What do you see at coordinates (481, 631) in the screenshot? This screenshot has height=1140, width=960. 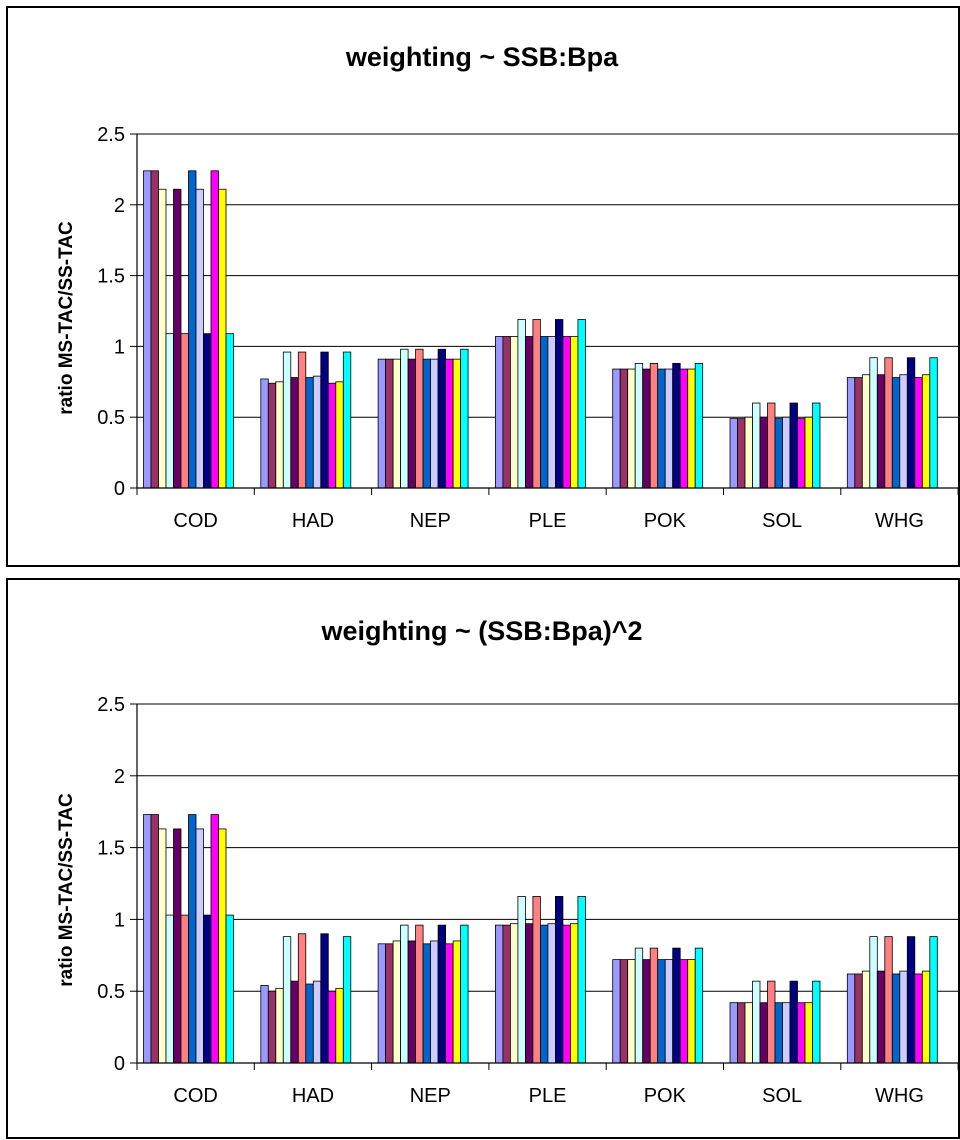 I see `chart-title: weighting ~ (SSB:Bpa)^2` at bounding box center [481, 631].